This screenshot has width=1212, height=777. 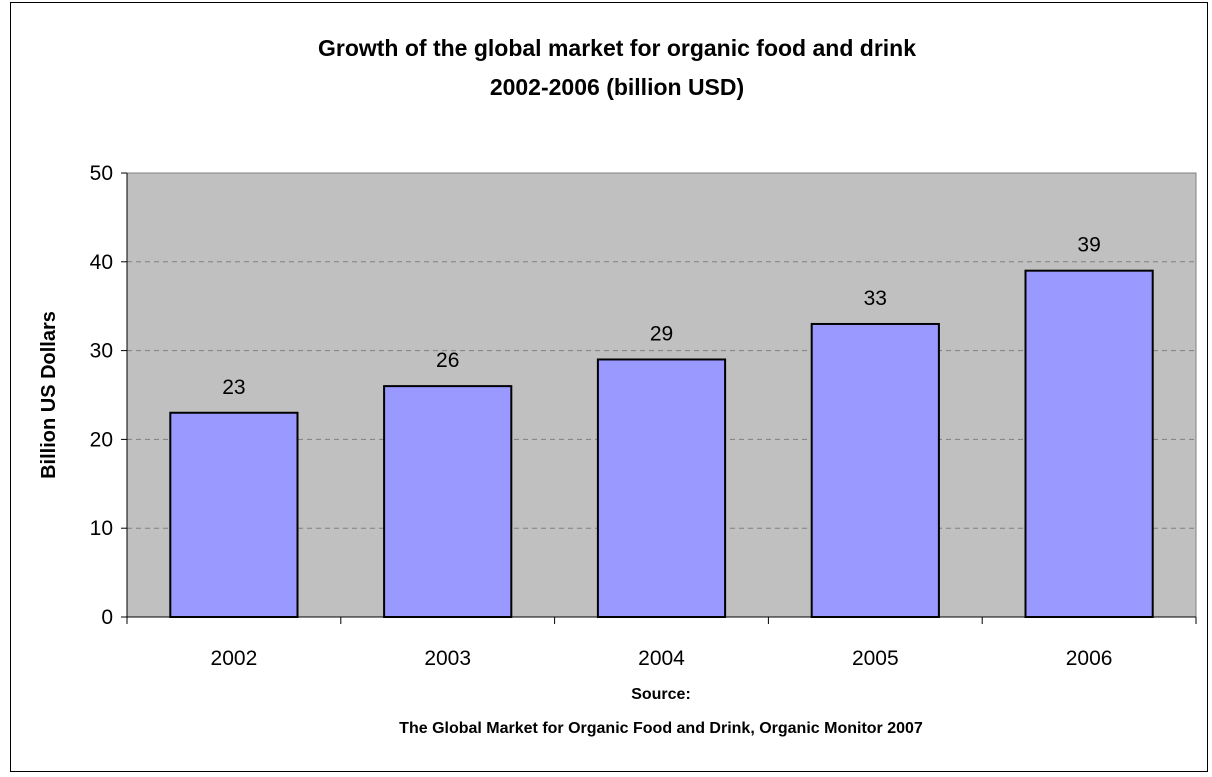 I want to click on data-label-2005: 33, so click(x=875, y=298).